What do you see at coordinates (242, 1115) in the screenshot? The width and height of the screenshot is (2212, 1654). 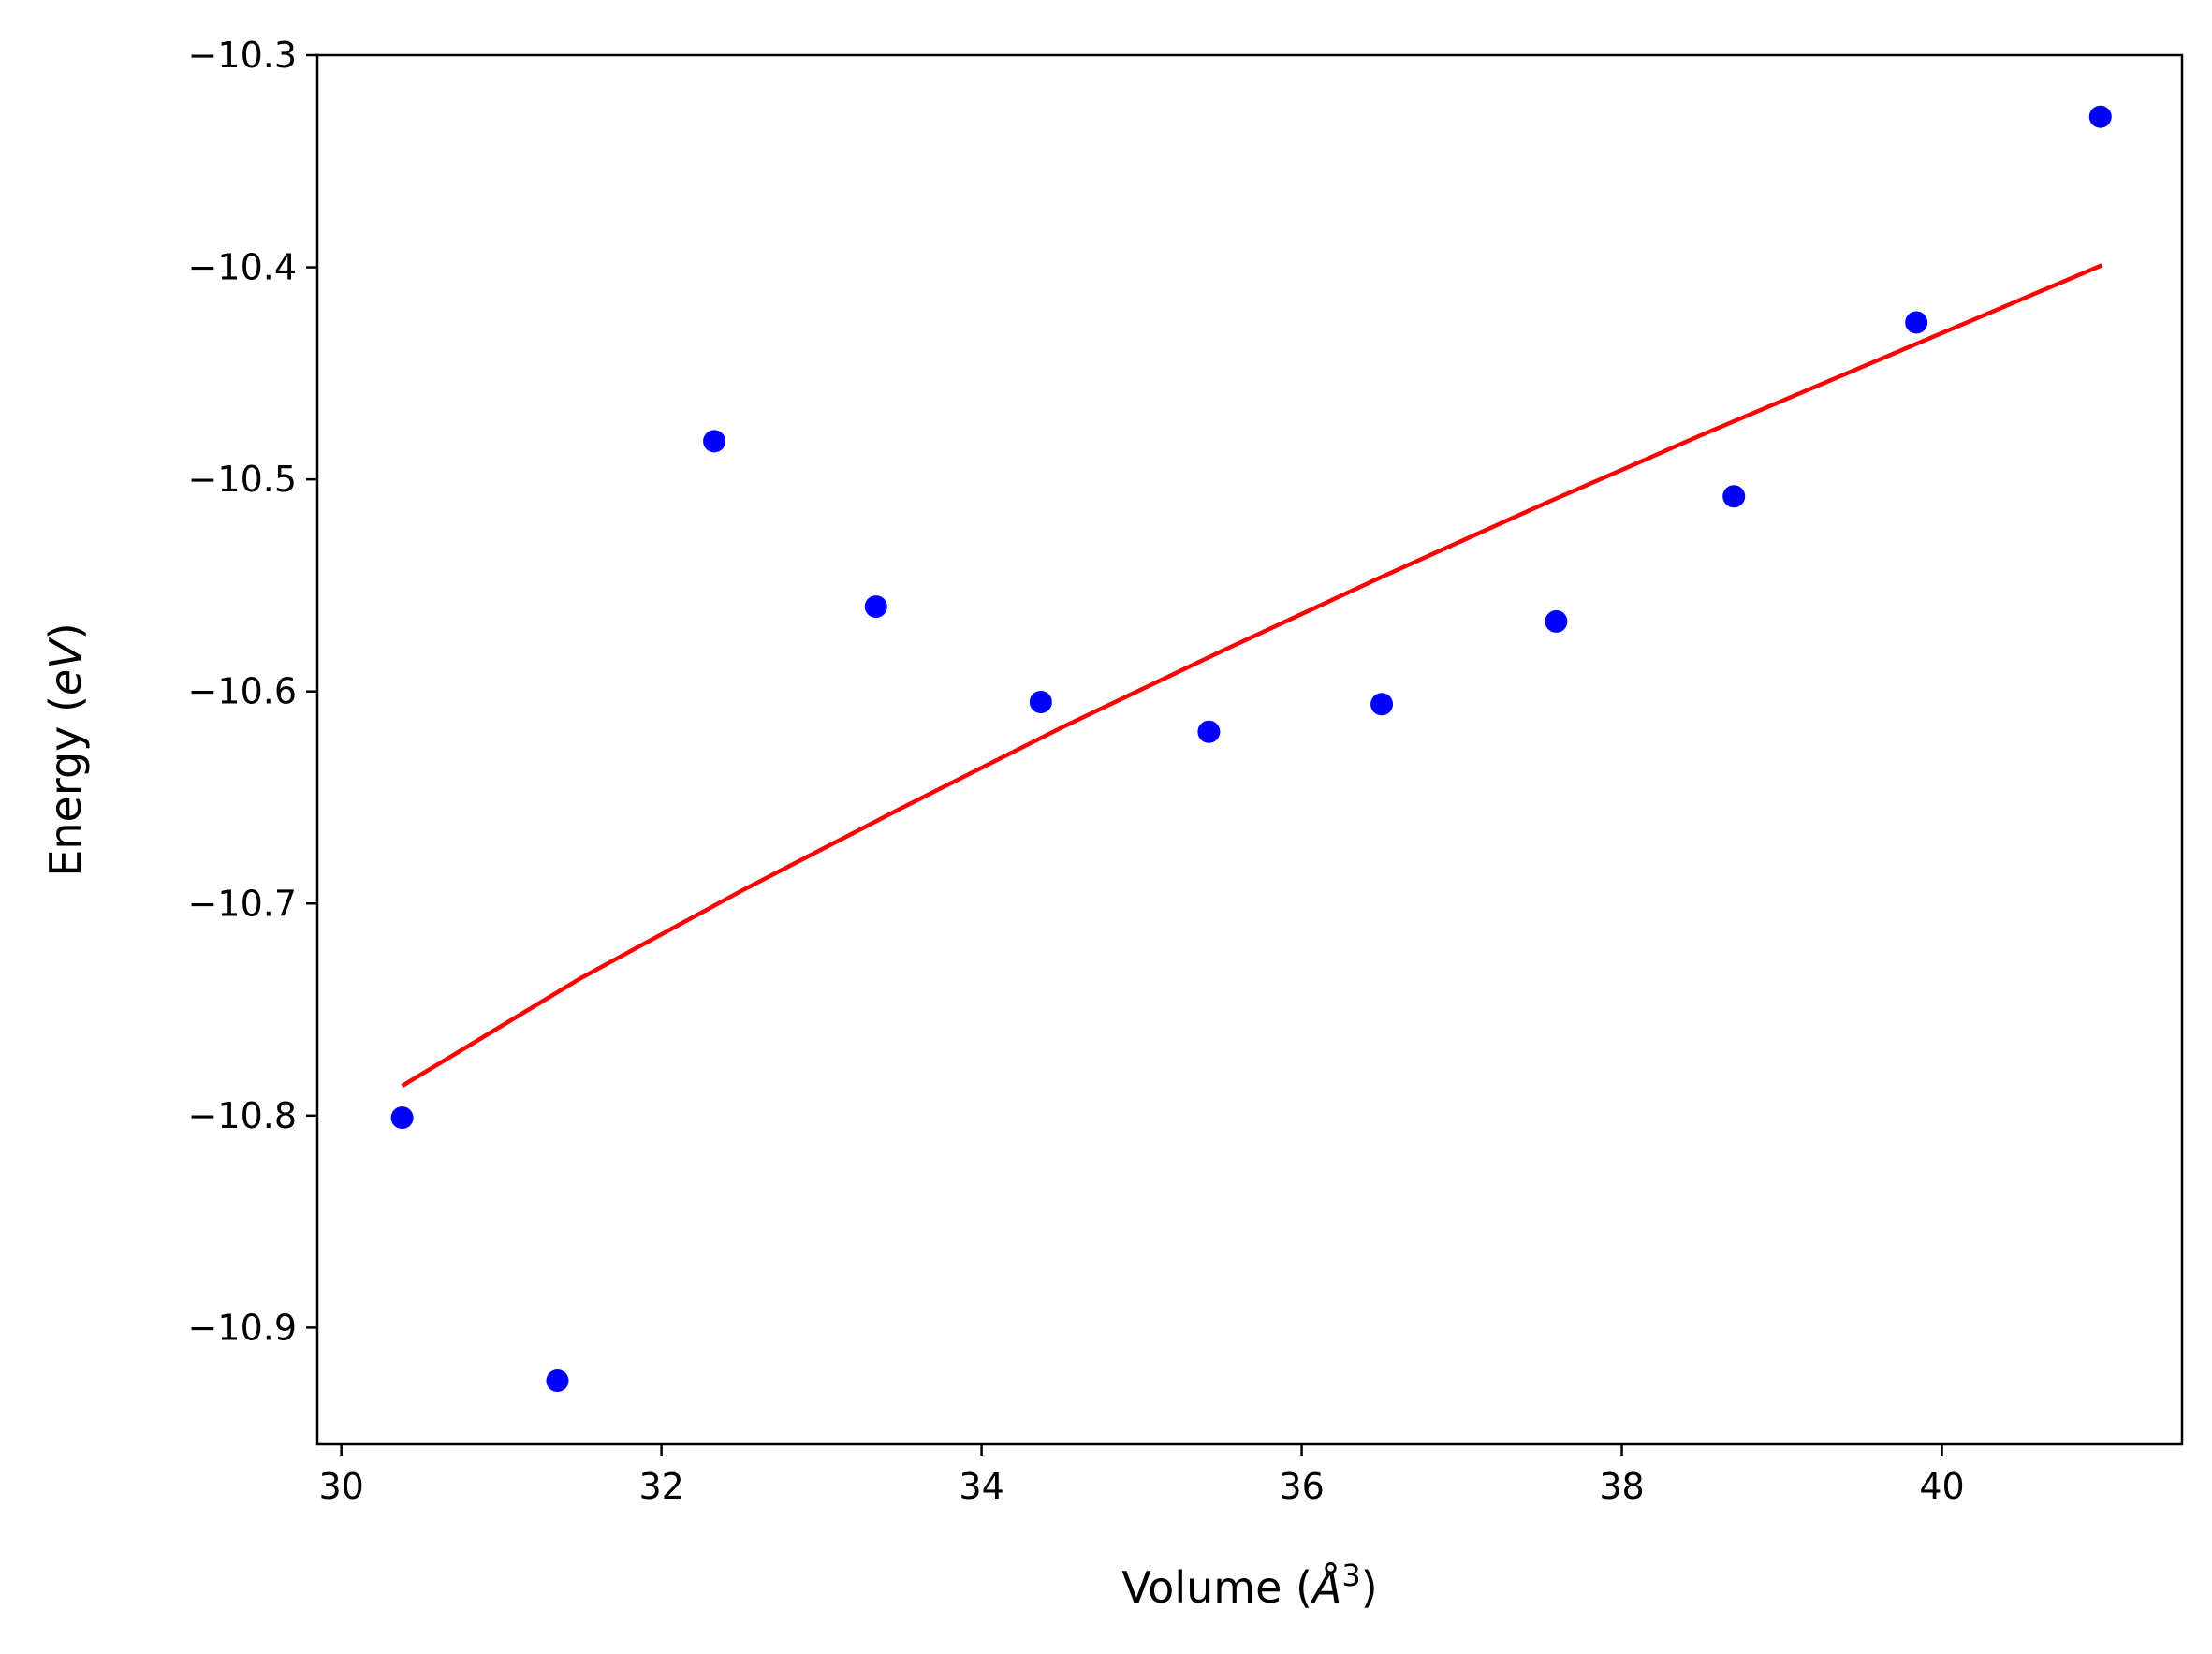 I see `y-tick-label: −10.8` at bounding box center [242, 1115].